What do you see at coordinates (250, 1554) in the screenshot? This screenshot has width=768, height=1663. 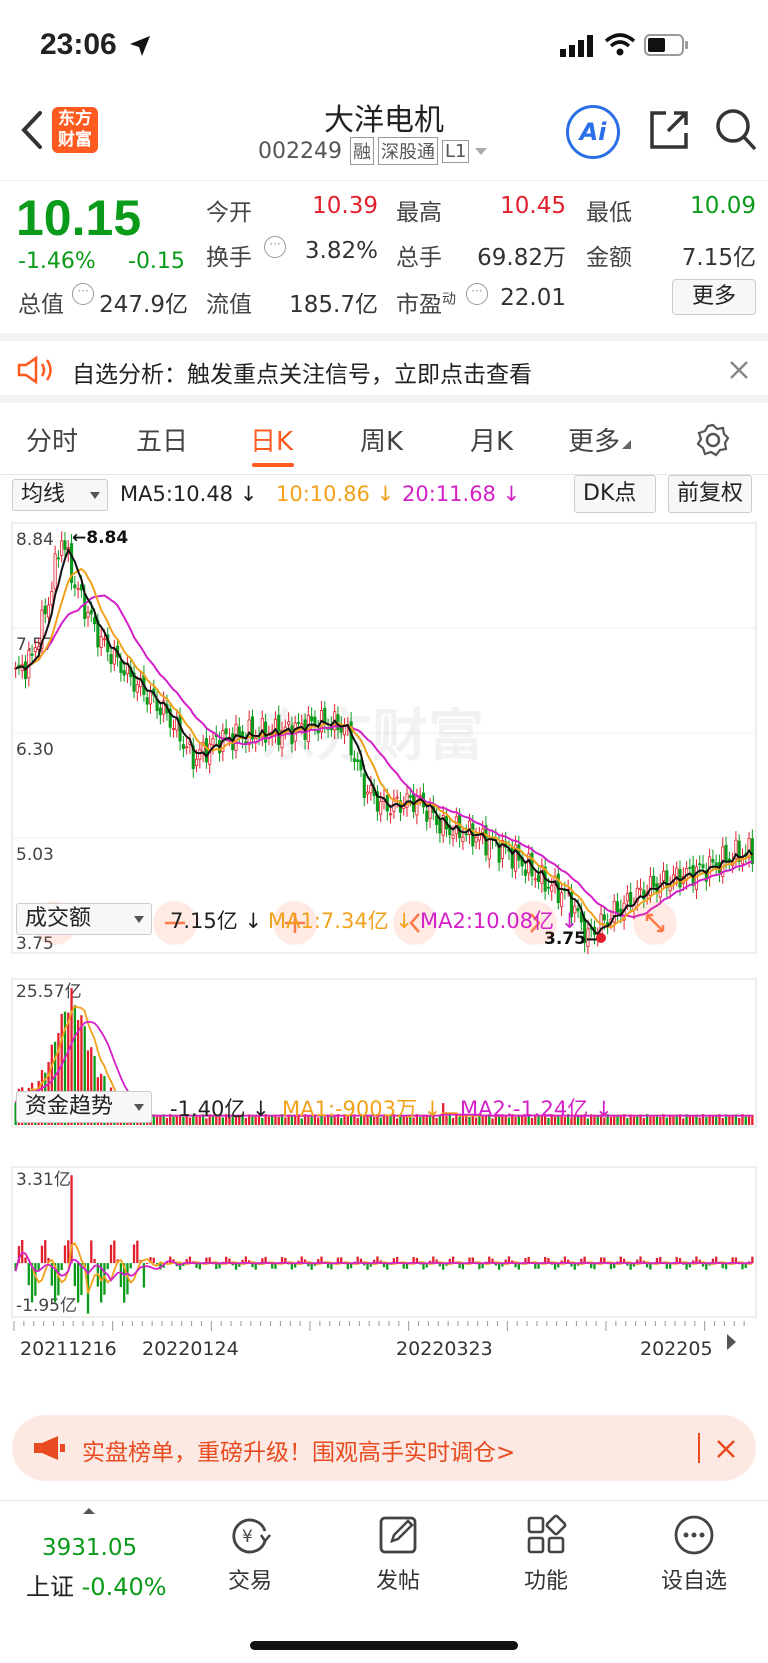 I see `nav-trade: ¥ 交易` at bounding box center [250, 1554].